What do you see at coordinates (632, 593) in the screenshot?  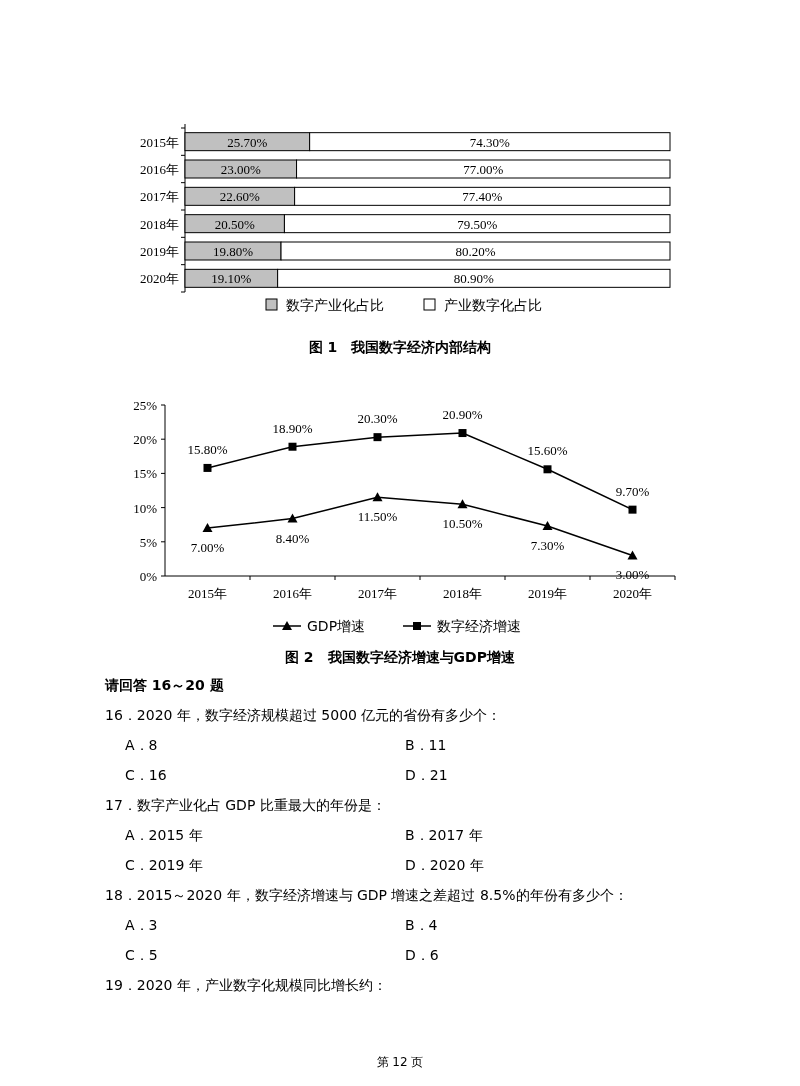 I see `x-tick-label: 2020年` at bounding box center [632, 593].